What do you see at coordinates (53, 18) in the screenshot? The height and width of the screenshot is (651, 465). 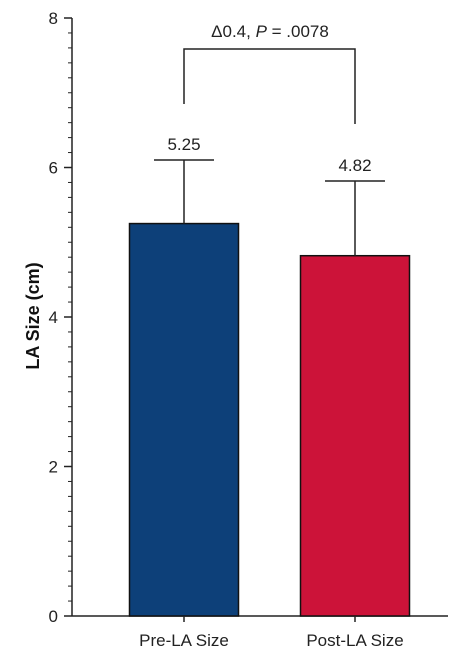 I see `y-tick-label: 8` at bounding box center [53, 18].